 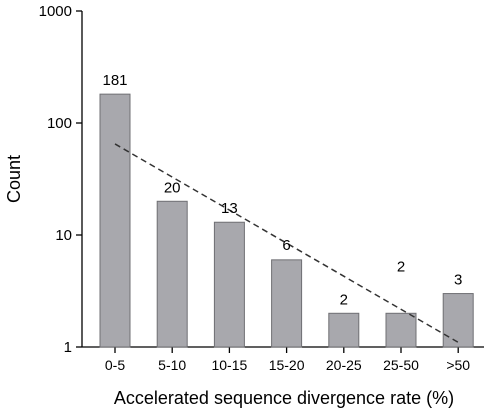 I want to click on x-tick-label: 15-20, so click(x=287, y=365).